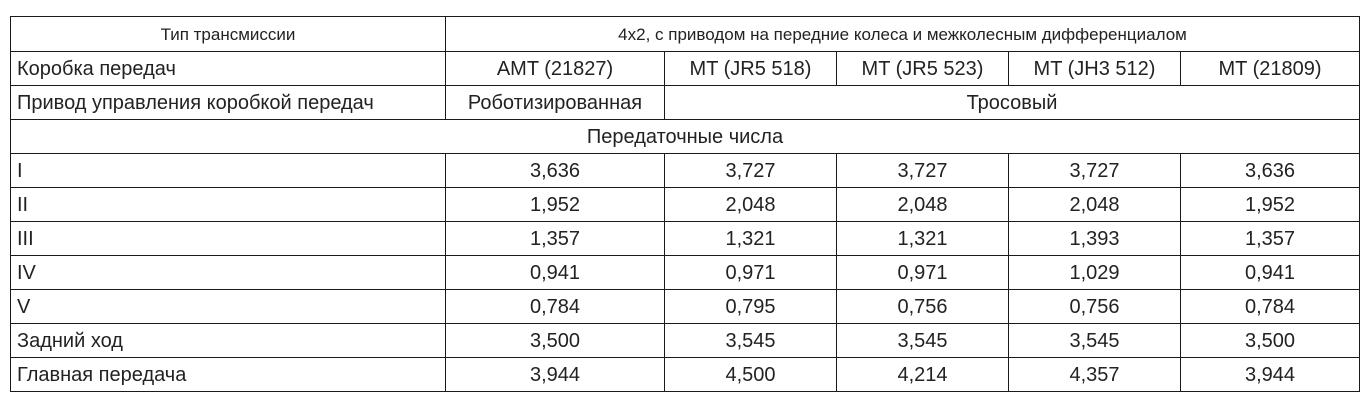 Image resolution: width=1372 pixels, height=402 pixels. I want to click on row-label: III, so click(228, 238).